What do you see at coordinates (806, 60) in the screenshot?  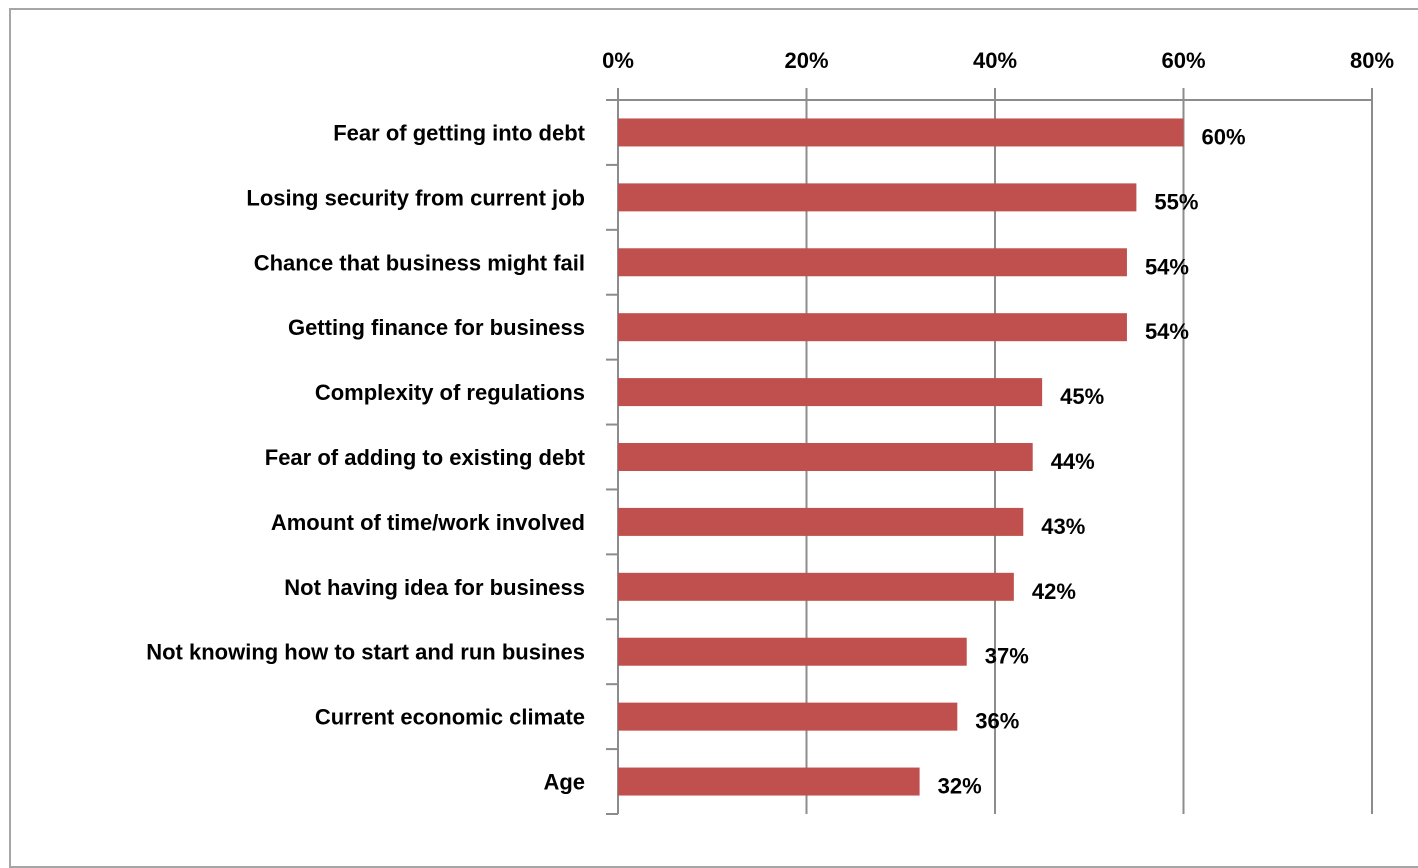 I see `x-tick-label-20: 20%` at bounding box center [806, 60].